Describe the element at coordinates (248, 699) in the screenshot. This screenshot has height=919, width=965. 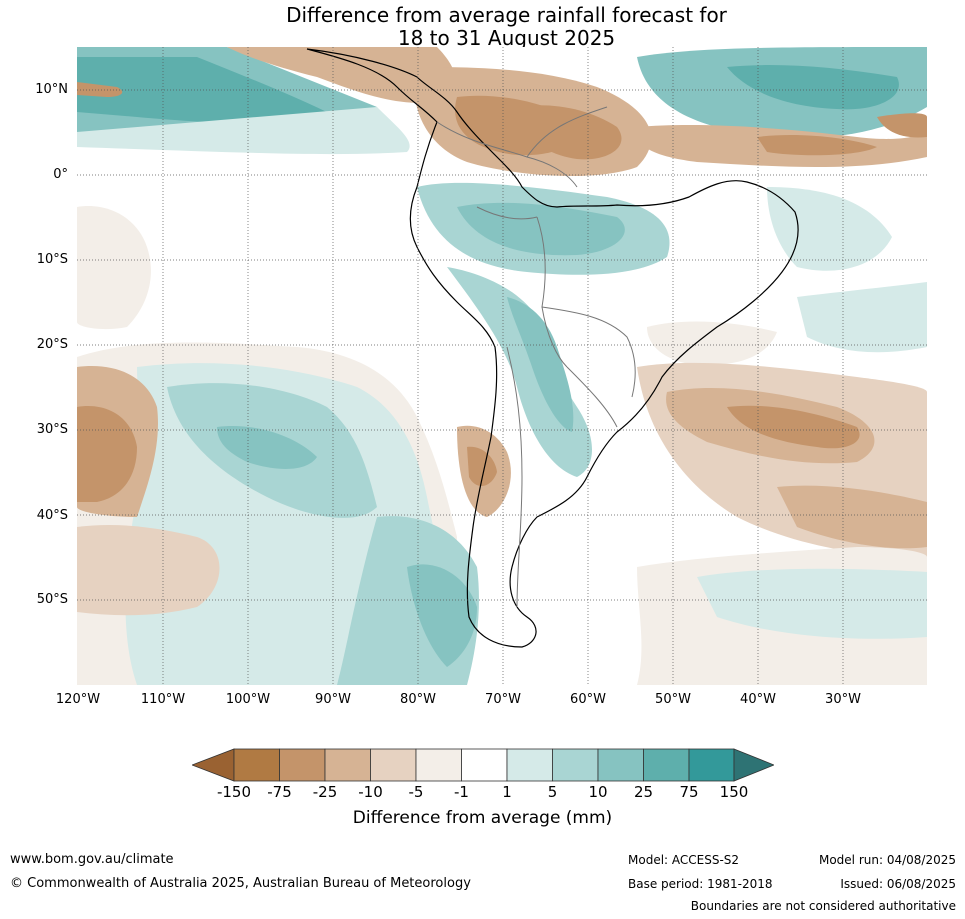
I see `lon-label-100w: 100°W` at that location.